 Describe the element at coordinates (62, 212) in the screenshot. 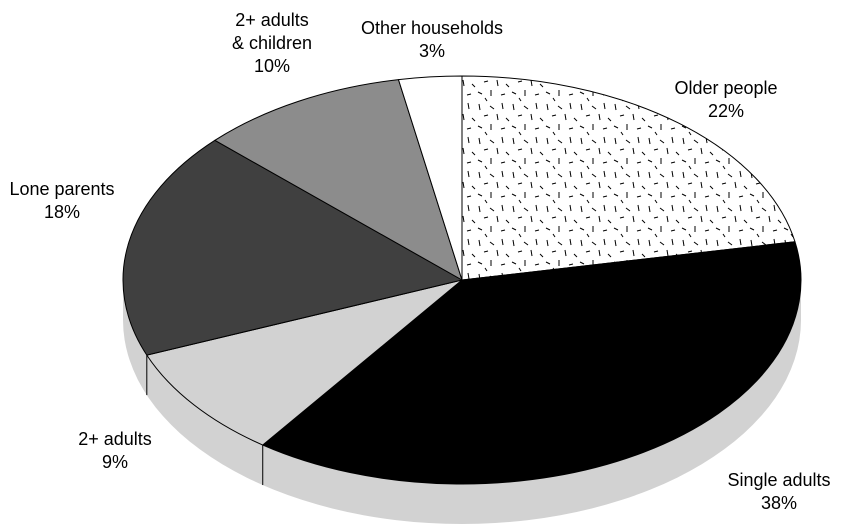

I see `slice-value-lone-parents: 18%` at that location.